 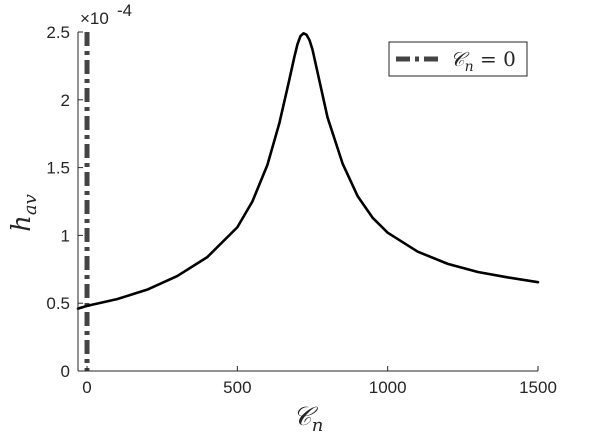 I want to click on y-tick-label: 2.5, so click(x=58, y=32).